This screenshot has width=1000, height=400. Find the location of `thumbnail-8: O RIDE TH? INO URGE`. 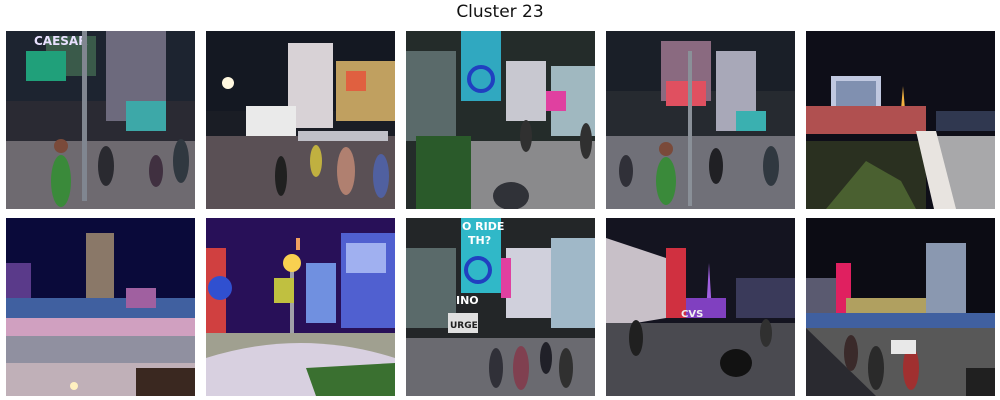

thumbnail-8: O RIDE TH? INO URGE is located at coordinates (500, 307).